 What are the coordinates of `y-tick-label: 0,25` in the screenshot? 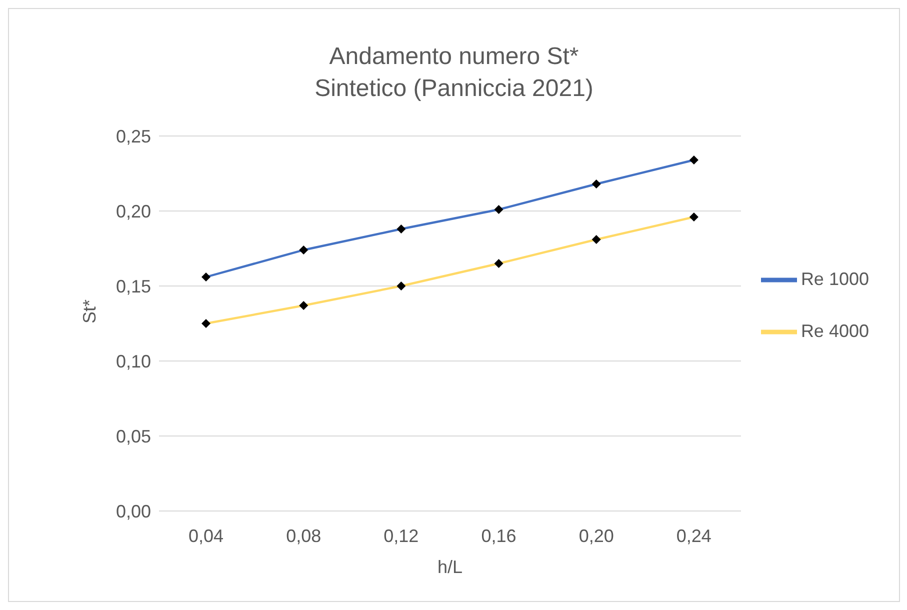 It's located at (133, 136).